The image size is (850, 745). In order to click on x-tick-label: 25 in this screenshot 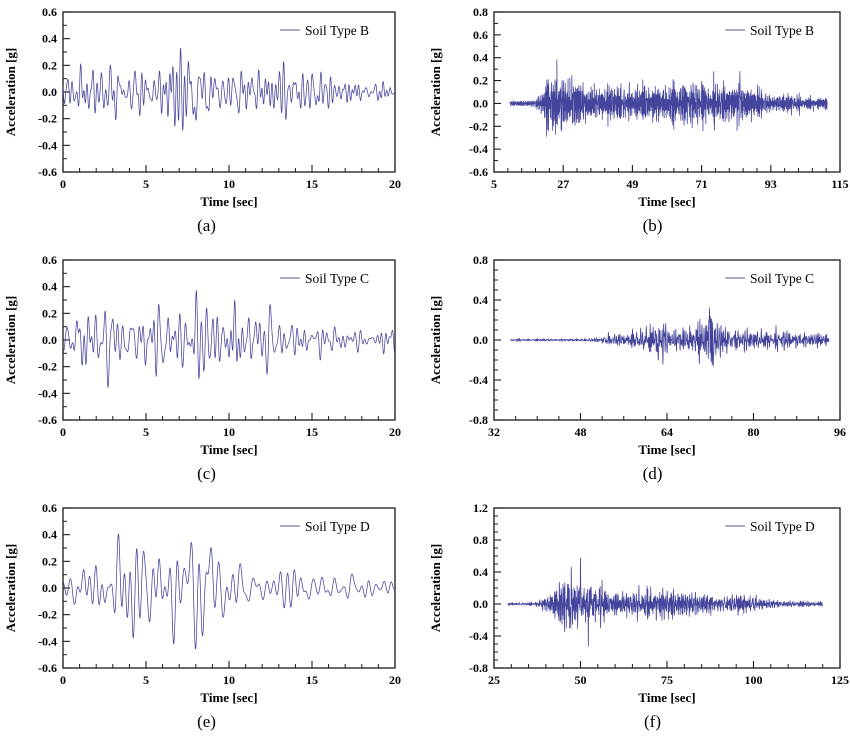, I will do `click(494, 680)`.